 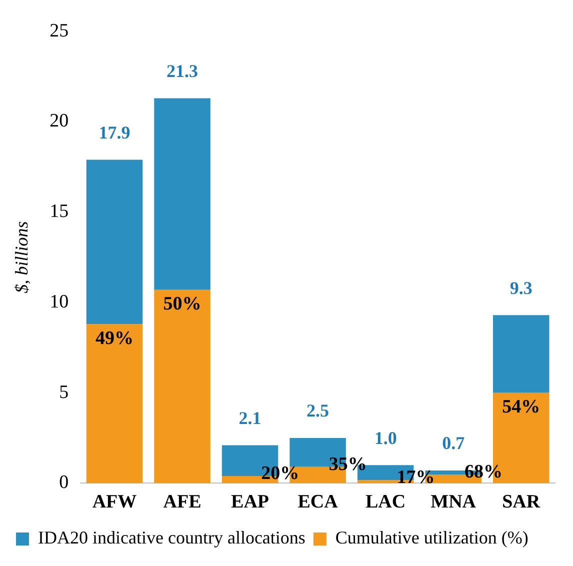 What do you see at coordinates (250, 502) in the screenshot?
I see `x-tick-label: EAP` at bounding box center [250, 502].